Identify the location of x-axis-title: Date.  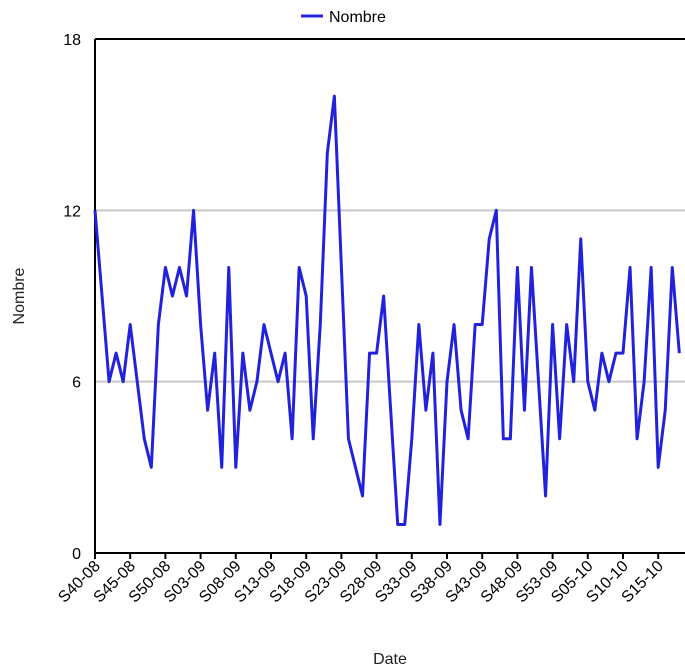
(390, 659).